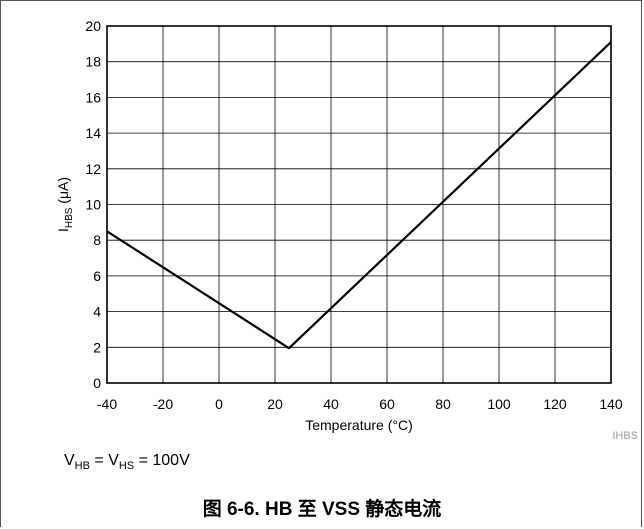  I want to click on x-tick-label: 140, so click(611, 404).